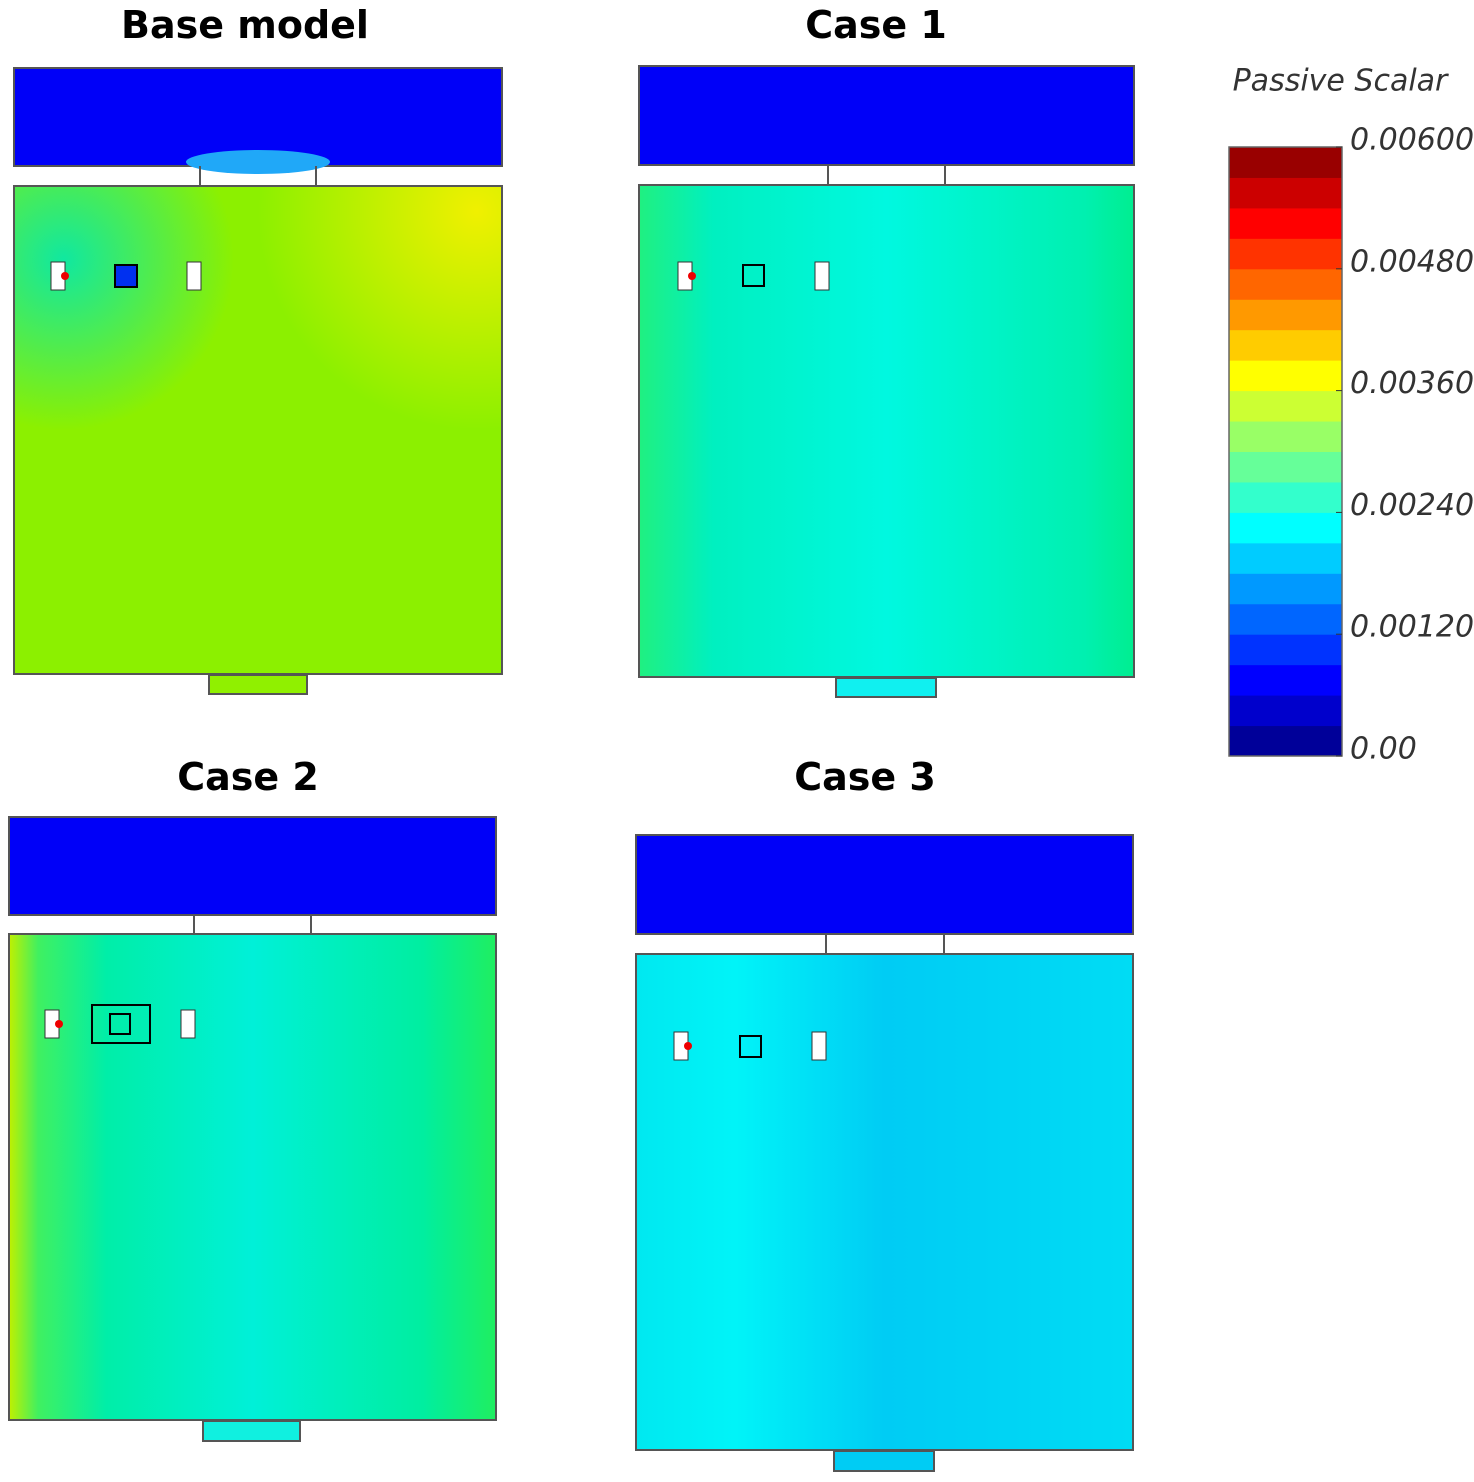 The height and width of the screenshot is (1482, 1474). Describe the element at coordinates (876, 25) in the screenshot. I see `panel-title: Case 1` at that location.